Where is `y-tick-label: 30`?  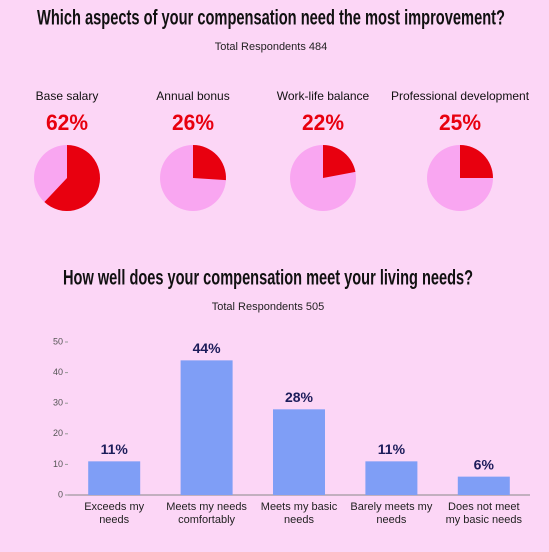
y-tick-label: 30 is located at coordinates (58, 403).